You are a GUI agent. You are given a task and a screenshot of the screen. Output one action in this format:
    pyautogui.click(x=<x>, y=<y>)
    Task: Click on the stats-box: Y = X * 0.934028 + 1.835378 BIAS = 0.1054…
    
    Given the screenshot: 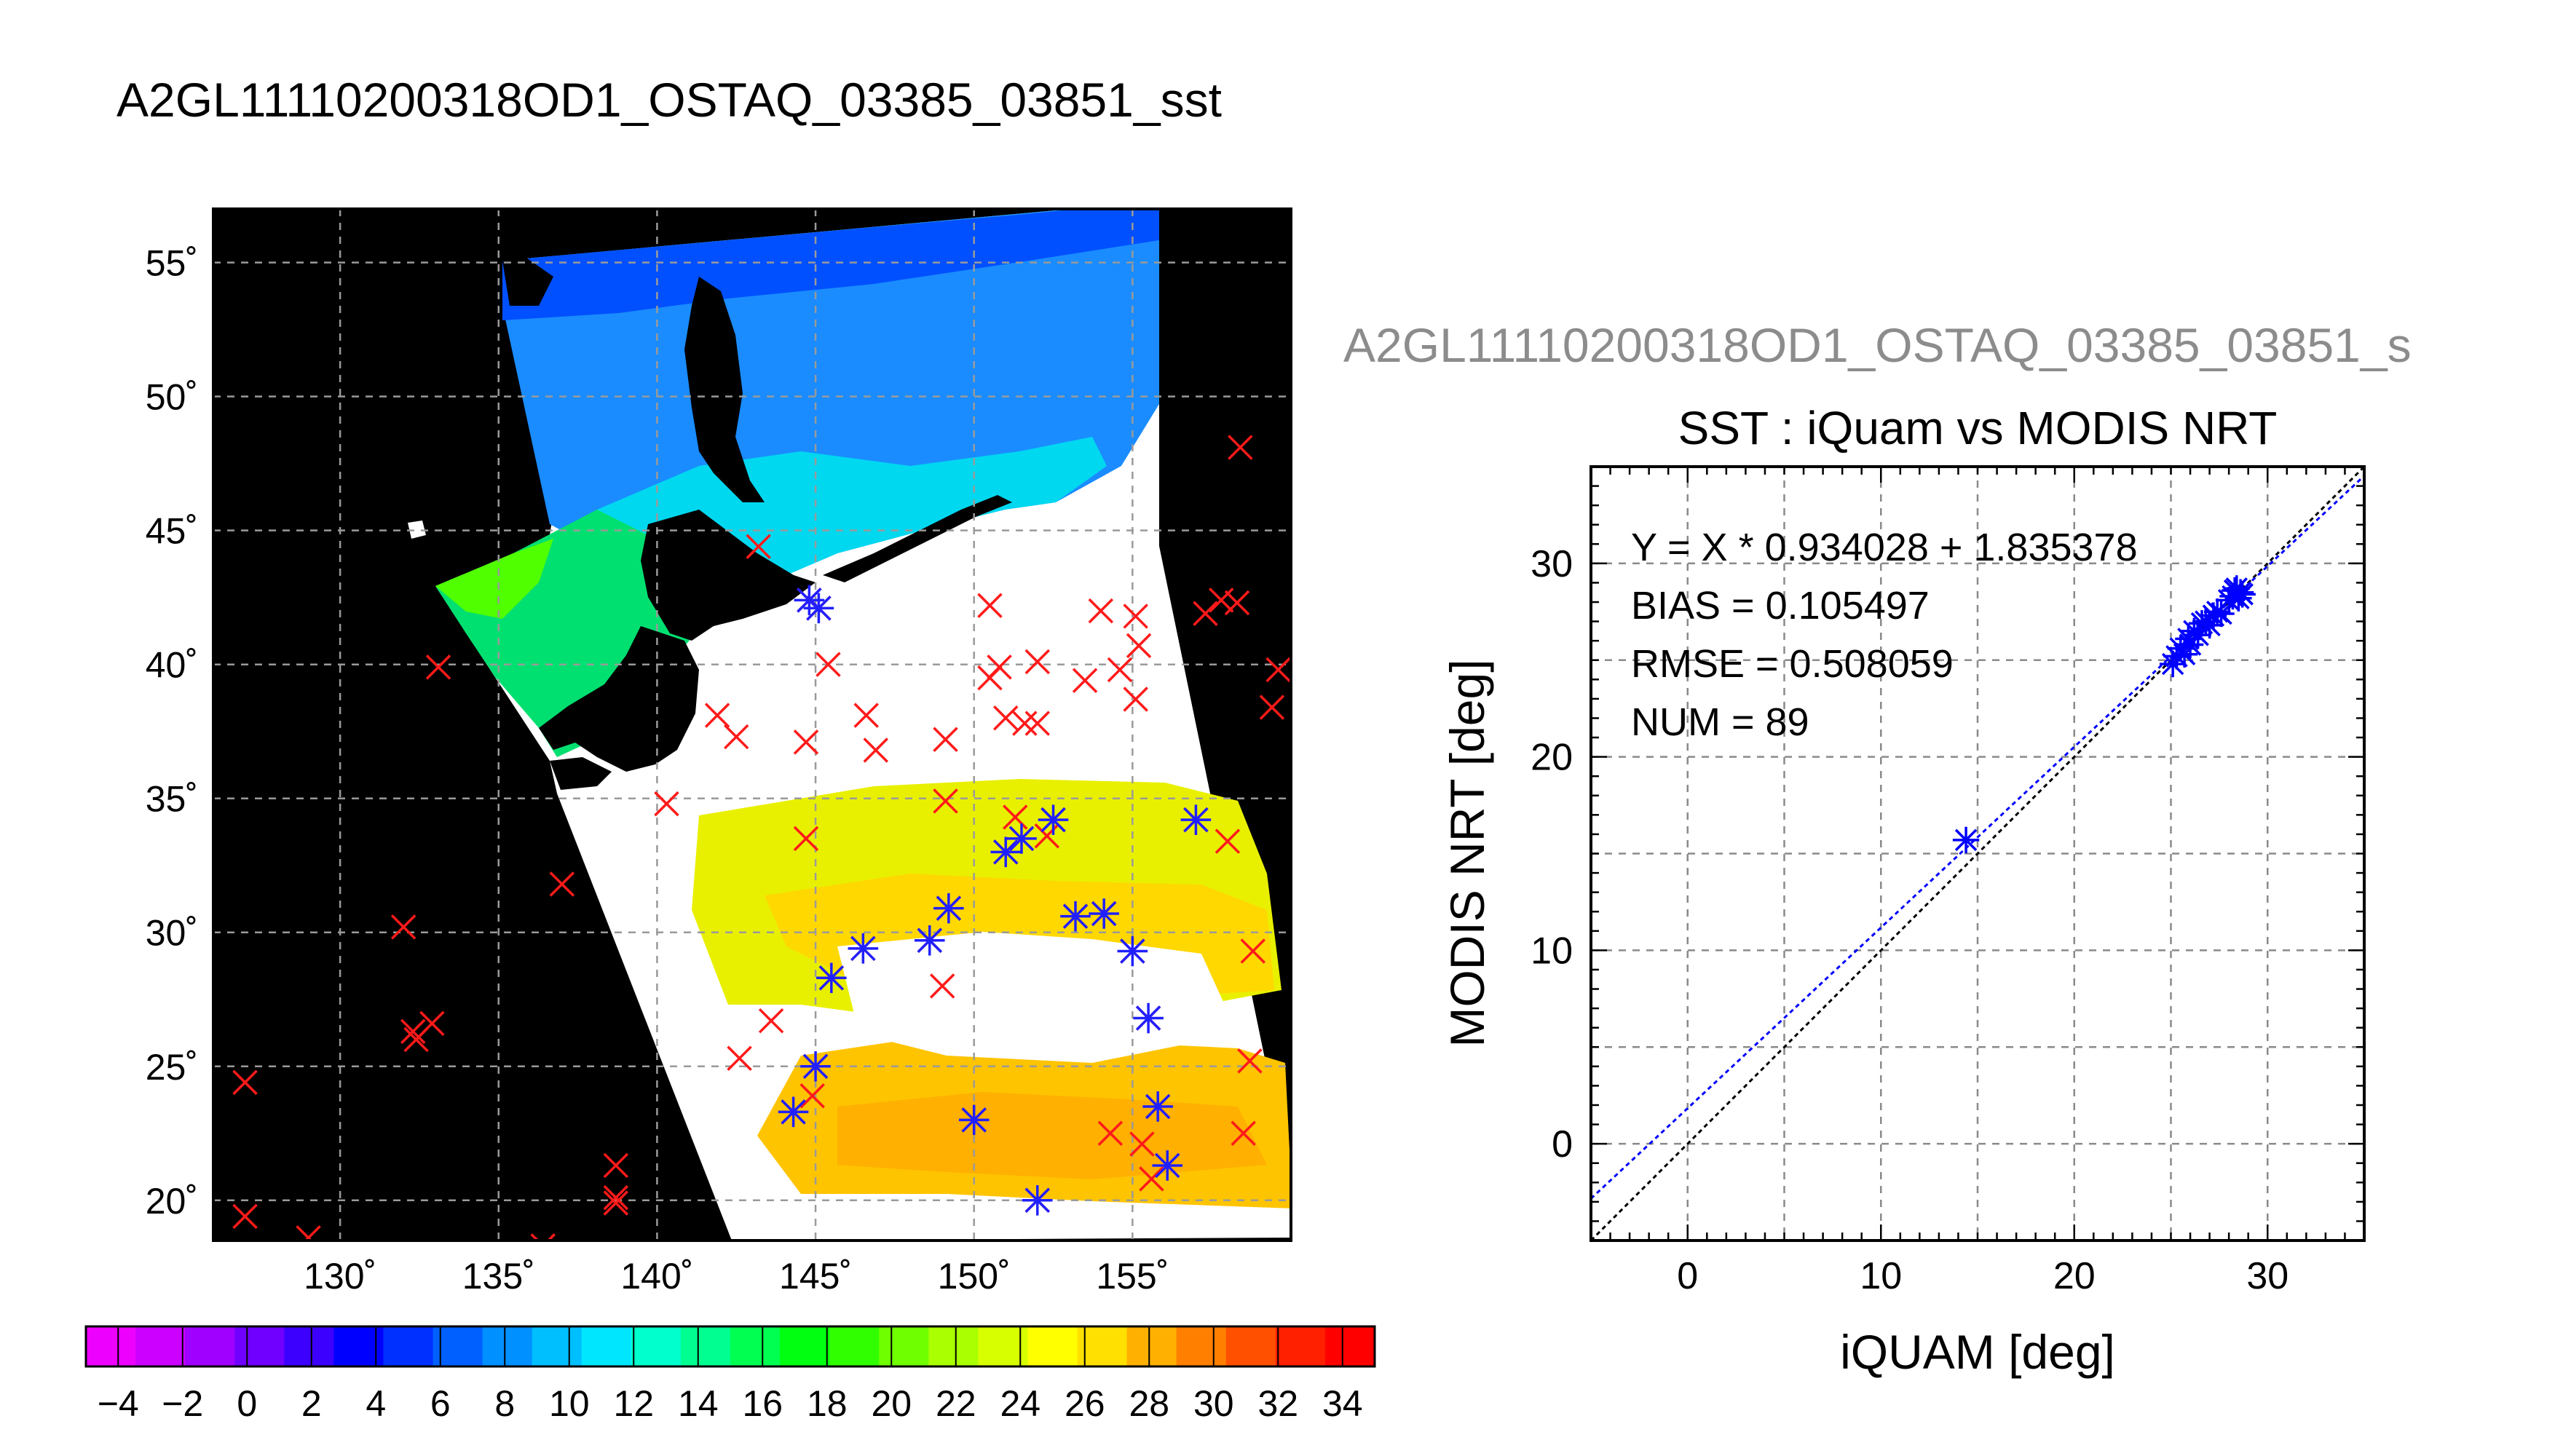 What is the action you would take?
    pyautogui.click(x=1884, y=635)
    